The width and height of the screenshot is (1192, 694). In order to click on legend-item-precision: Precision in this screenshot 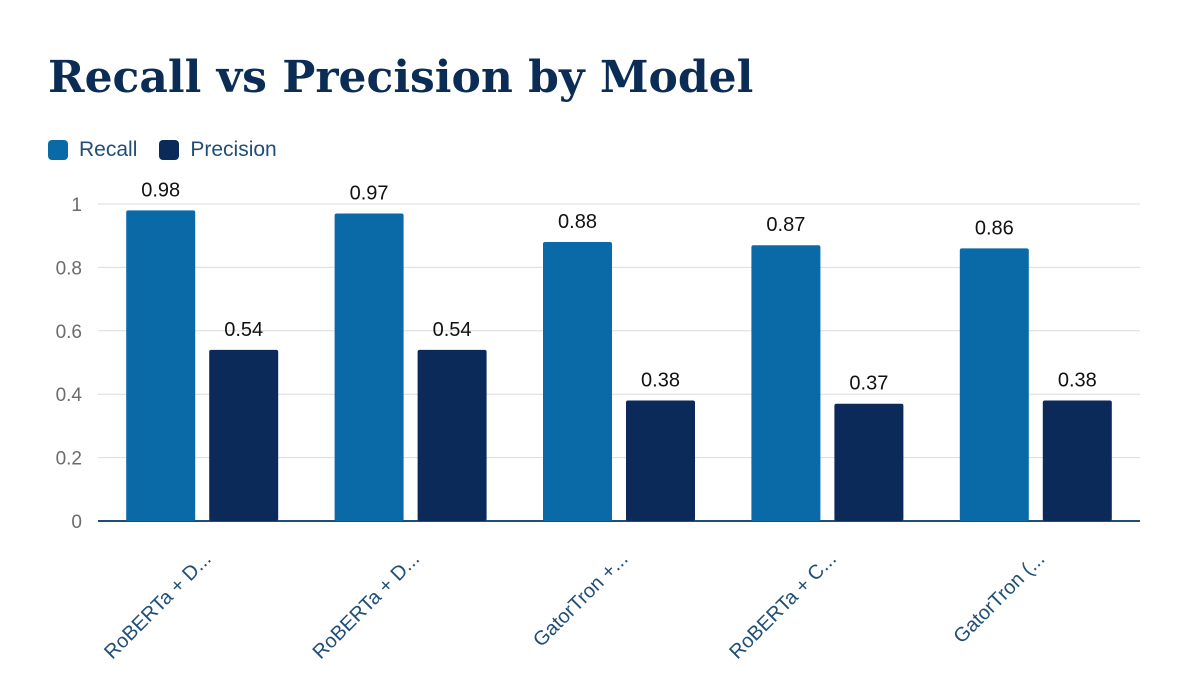, I will do `click(218, 150)`.